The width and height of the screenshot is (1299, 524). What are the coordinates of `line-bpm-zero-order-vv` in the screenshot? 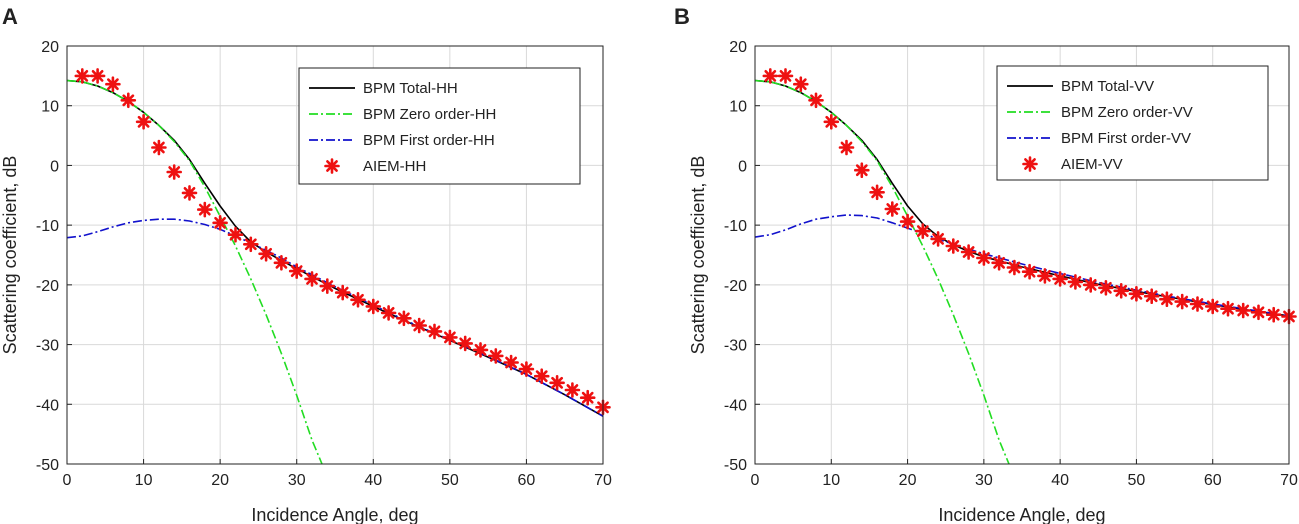 It's located at (882, 271).